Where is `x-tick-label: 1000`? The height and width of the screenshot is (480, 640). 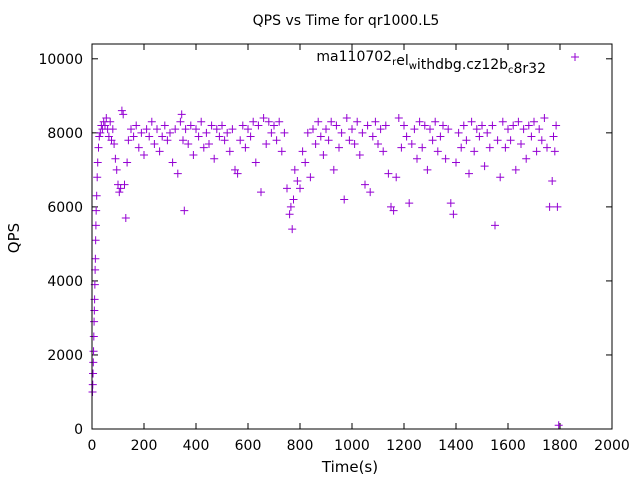 x-tick-label: 1000 is located at coordinates (352, 446).